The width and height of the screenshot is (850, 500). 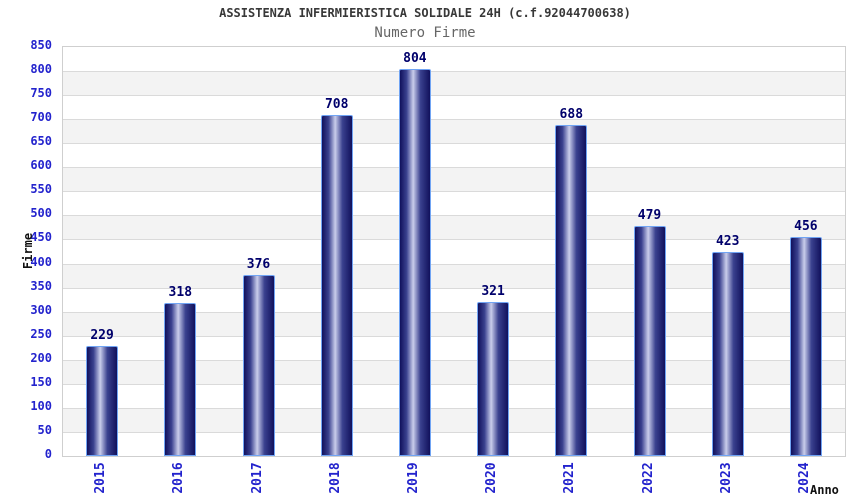 What do you see at coordinates (179, 478) in the screenshot?
I see `x-tick-label: 2016` at bounding box center [179, 478].